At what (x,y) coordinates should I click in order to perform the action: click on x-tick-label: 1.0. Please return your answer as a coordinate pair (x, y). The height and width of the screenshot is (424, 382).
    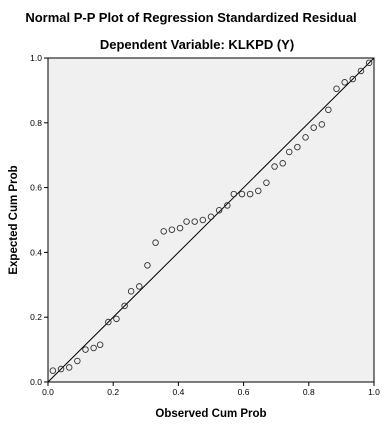
    Looking at the image, I should click on (374, 392).